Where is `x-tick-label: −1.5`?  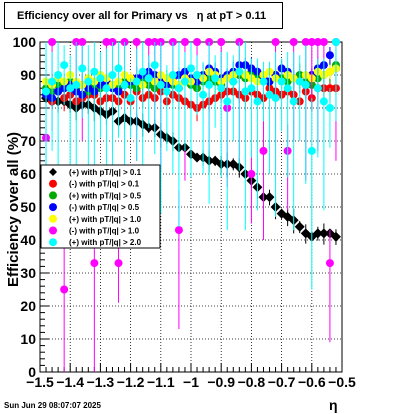
x-tick-label: −1.5 is located at coordinates (40, 382).